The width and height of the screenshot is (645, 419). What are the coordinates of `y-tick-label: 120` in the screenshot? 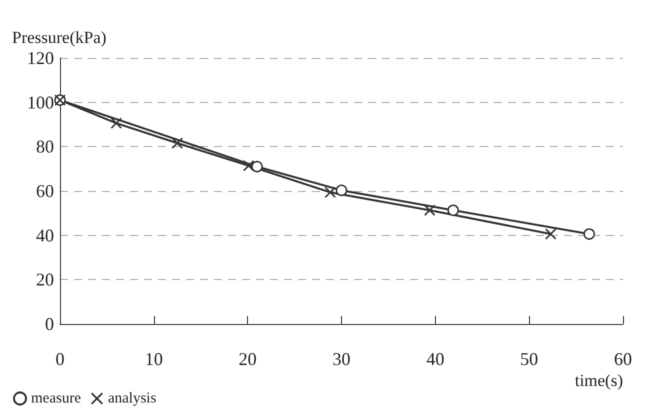 It's located at (40, 58).